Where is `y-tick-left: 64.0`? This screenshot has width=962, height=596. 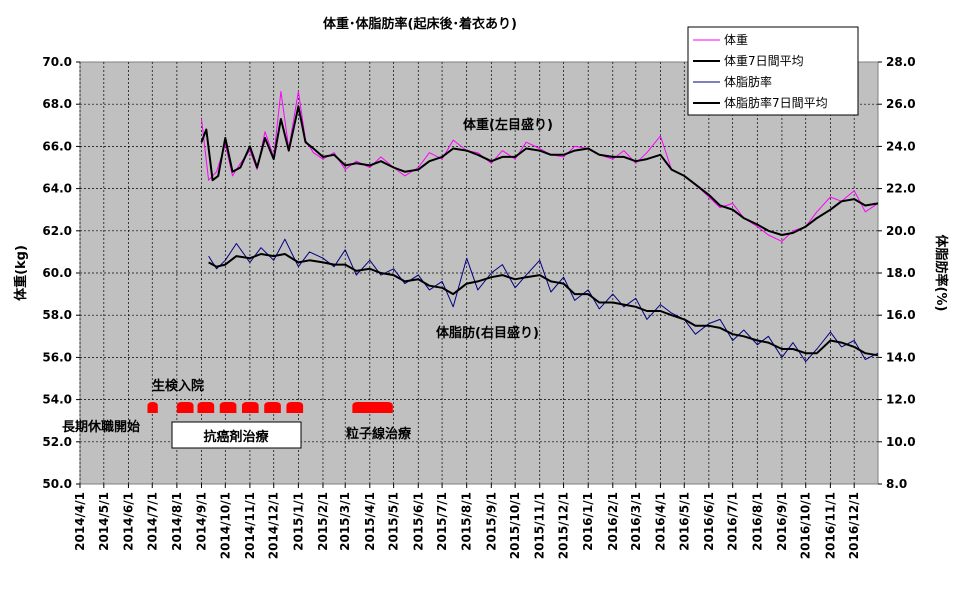
y-tick-left: 64.0 is located at coordinates (57, 189).